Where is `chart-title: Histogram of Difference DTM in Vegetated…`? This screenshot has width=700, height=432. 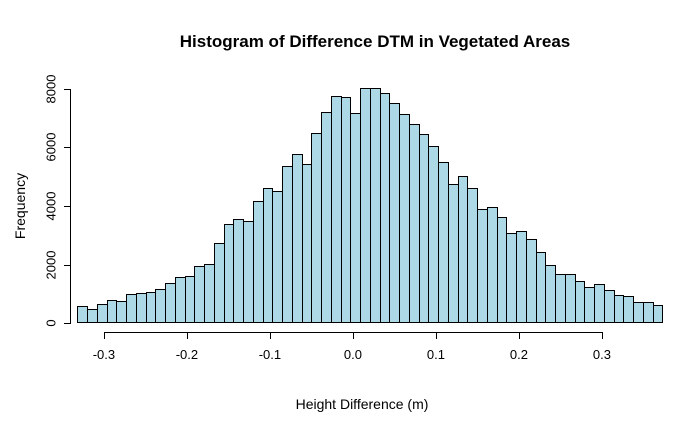
chart-title: Histogram of Difference DTM in Vegetated… is located at coordinates (375, 41).